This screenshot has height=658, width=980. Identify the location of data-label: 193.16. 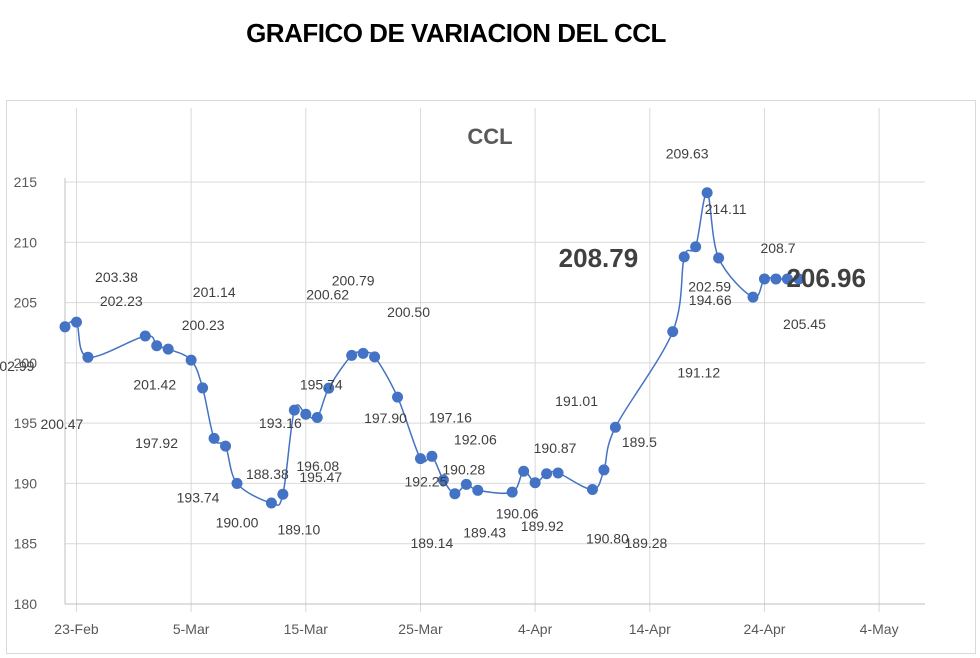
(280, 423).